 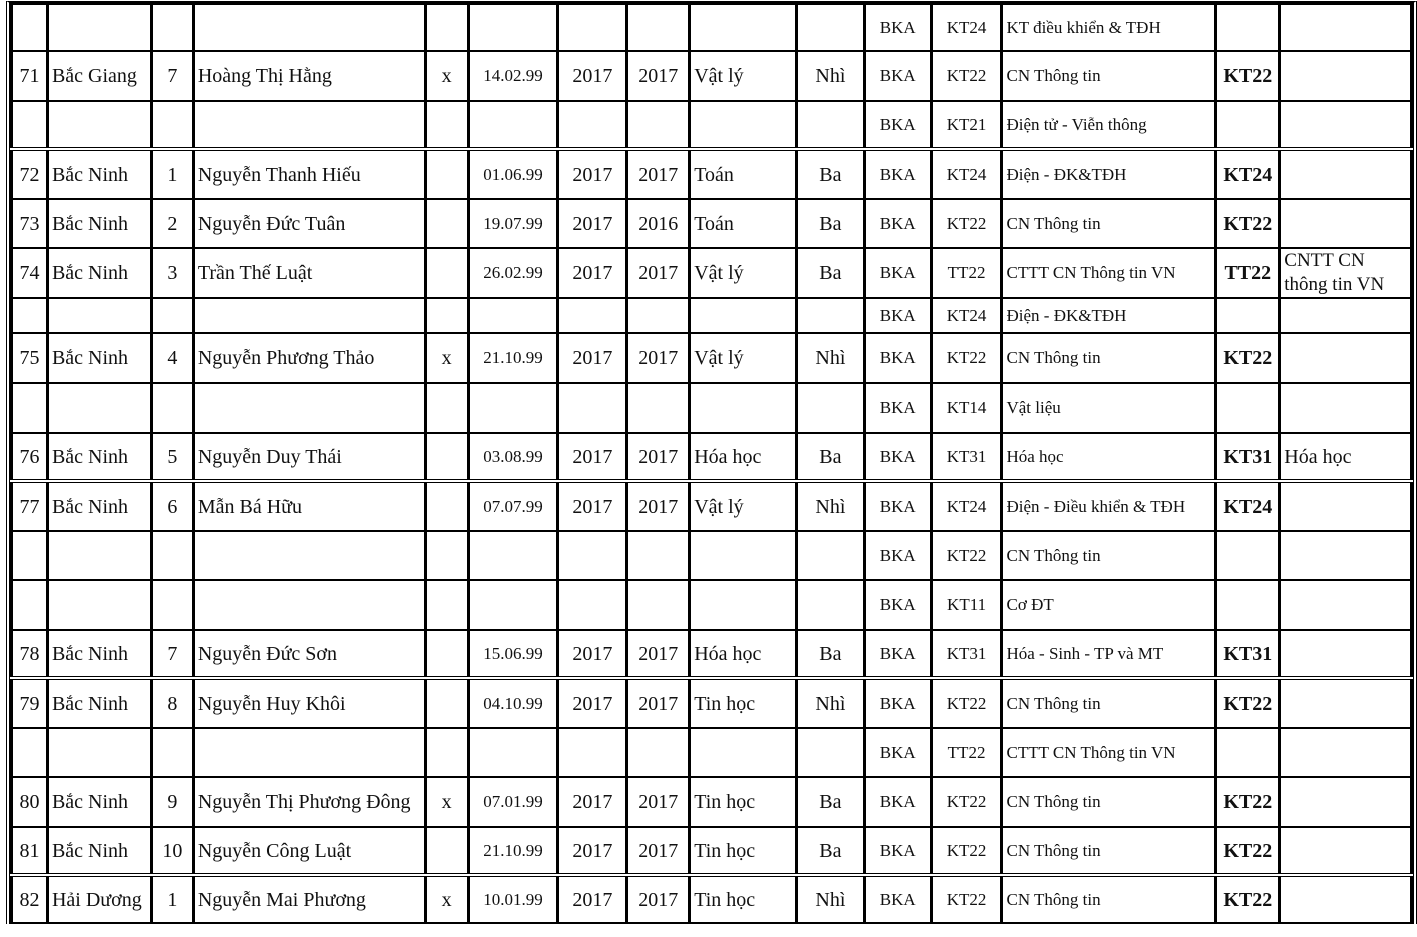 I want to click on cell-admitted-code: KT24, so click(x=1248, y=174).